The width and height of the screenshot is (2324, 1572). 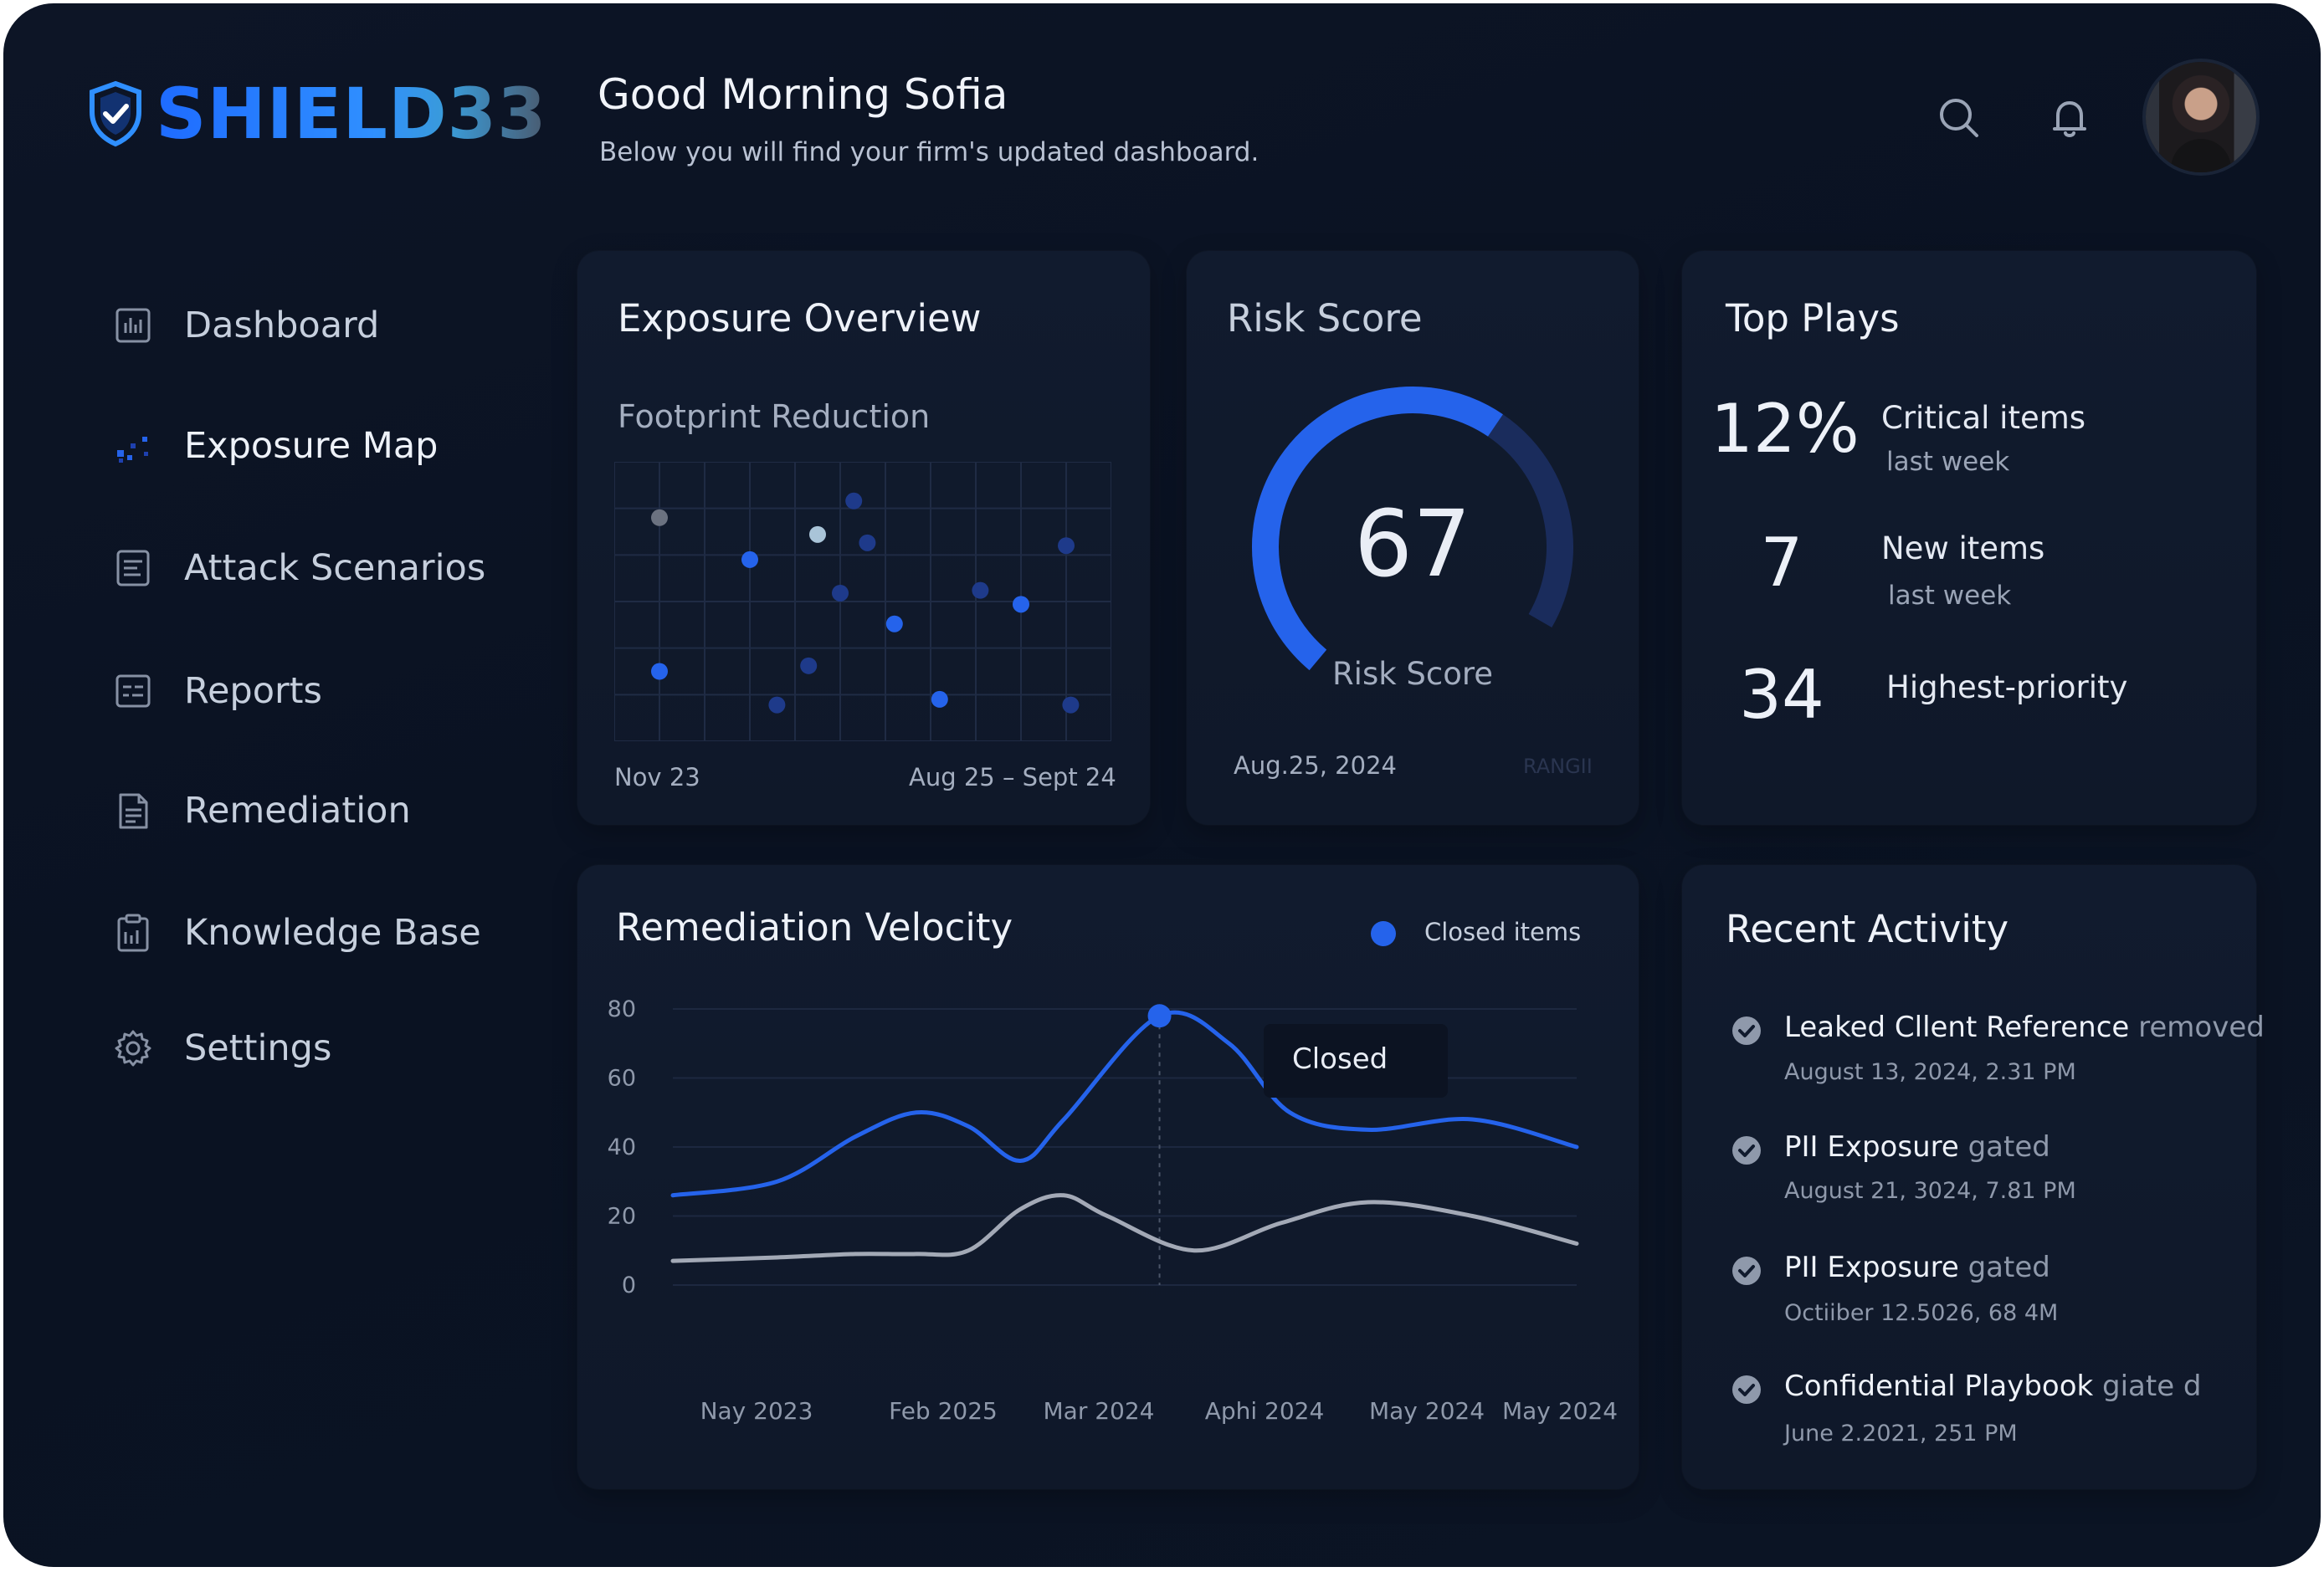 What do you see at coordinates (332, 933) in the screenshot?
I see `sidebar-item-label: Knowledge Base` at bounding box center [332, 933].